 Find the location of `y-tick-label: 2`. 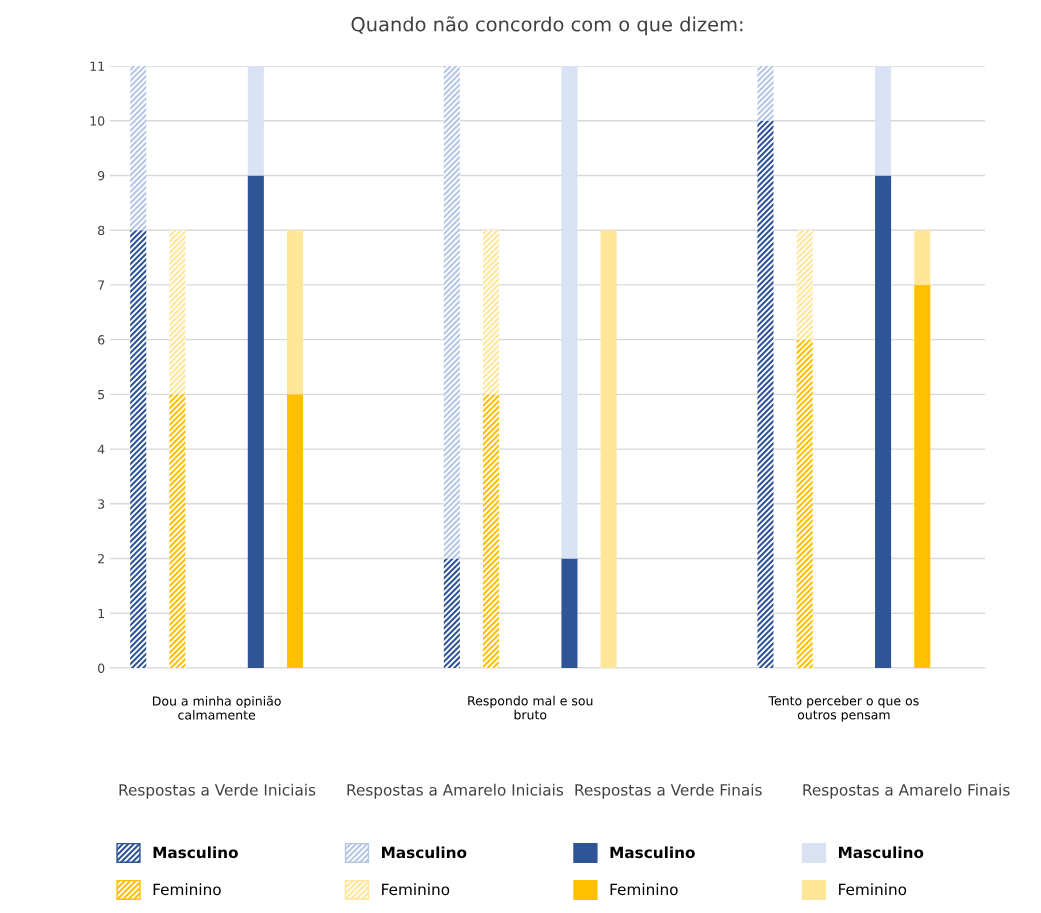

y-tick-label: 2 is located at coordinates (101, 559).